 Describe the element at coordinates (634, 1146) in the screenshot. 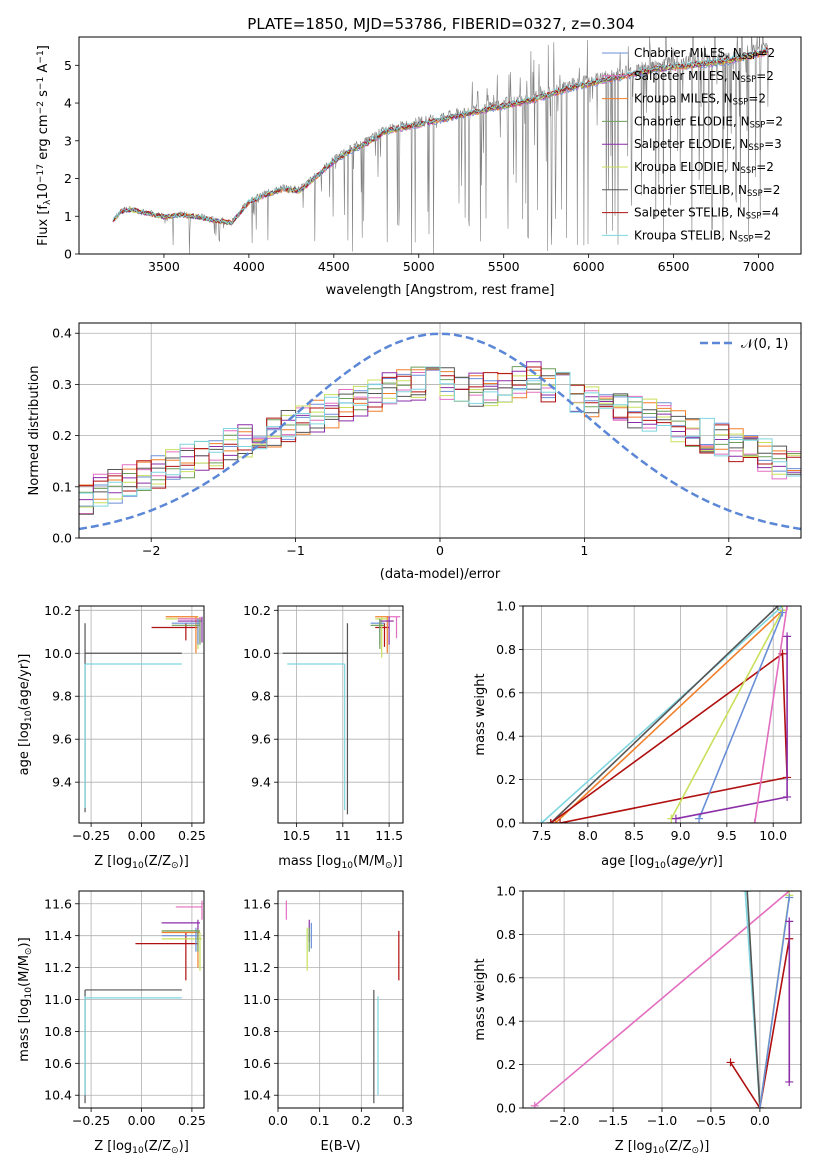

I see `mass_weight_vs_Z-xlabel-part: Z [log` at that location.